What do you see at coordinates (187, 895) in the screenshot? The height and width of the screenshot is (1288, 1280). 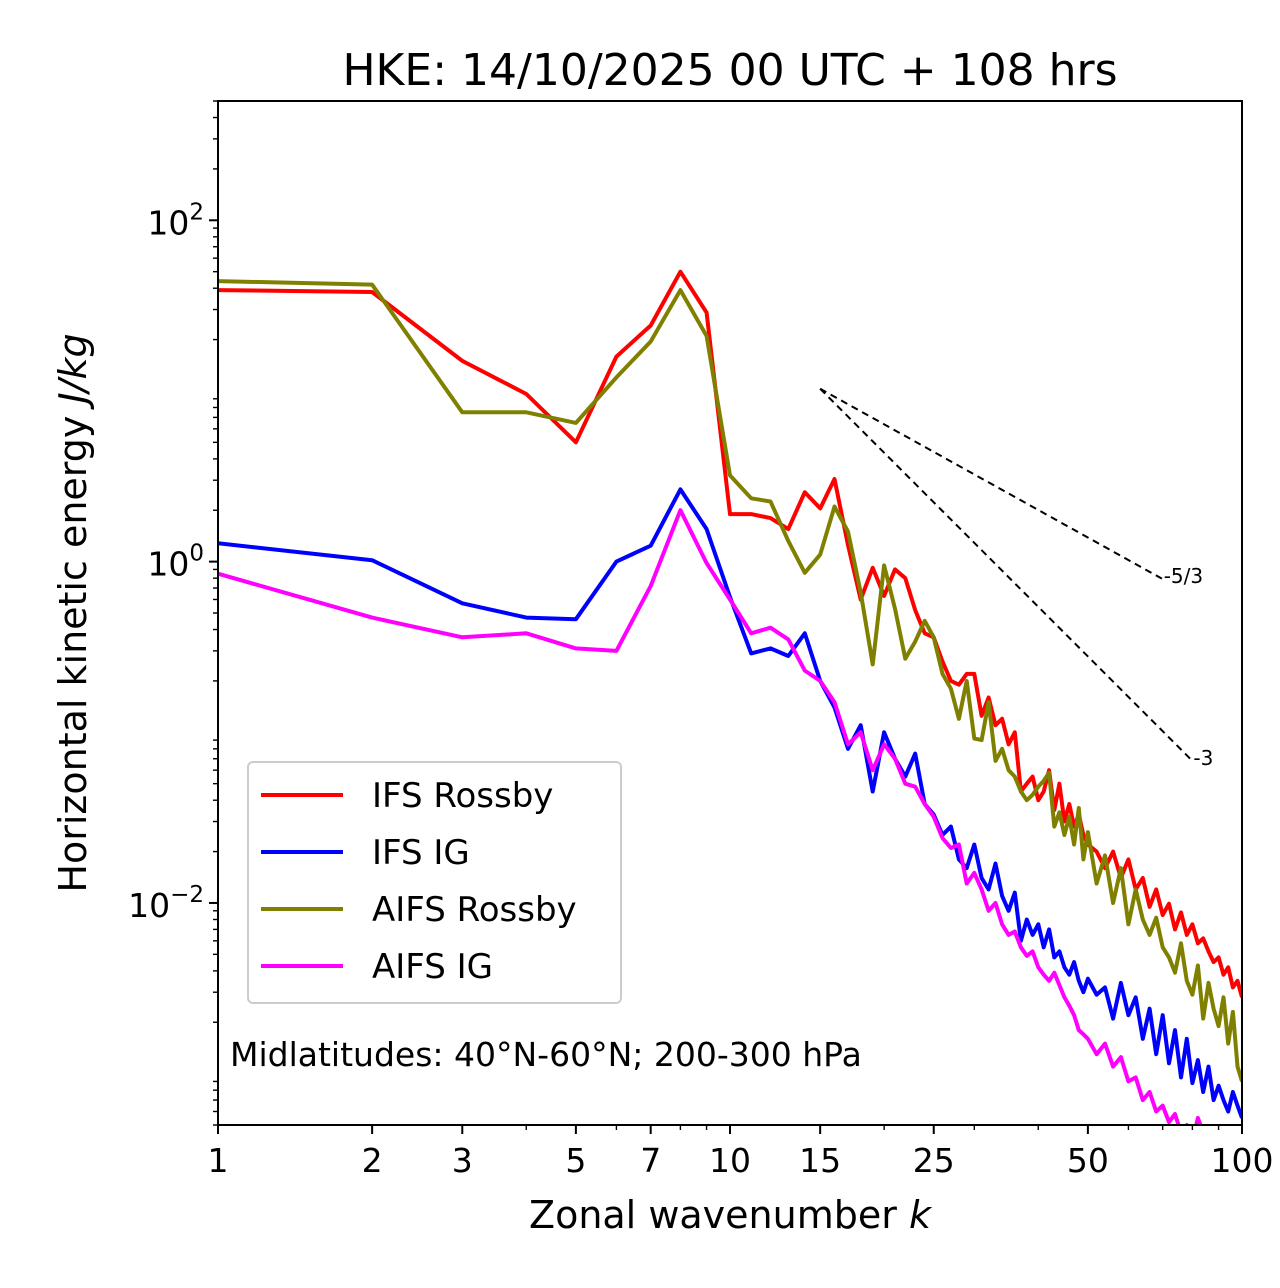 I see `y-tick-exponent: −2` at bounding box center [187, 895].